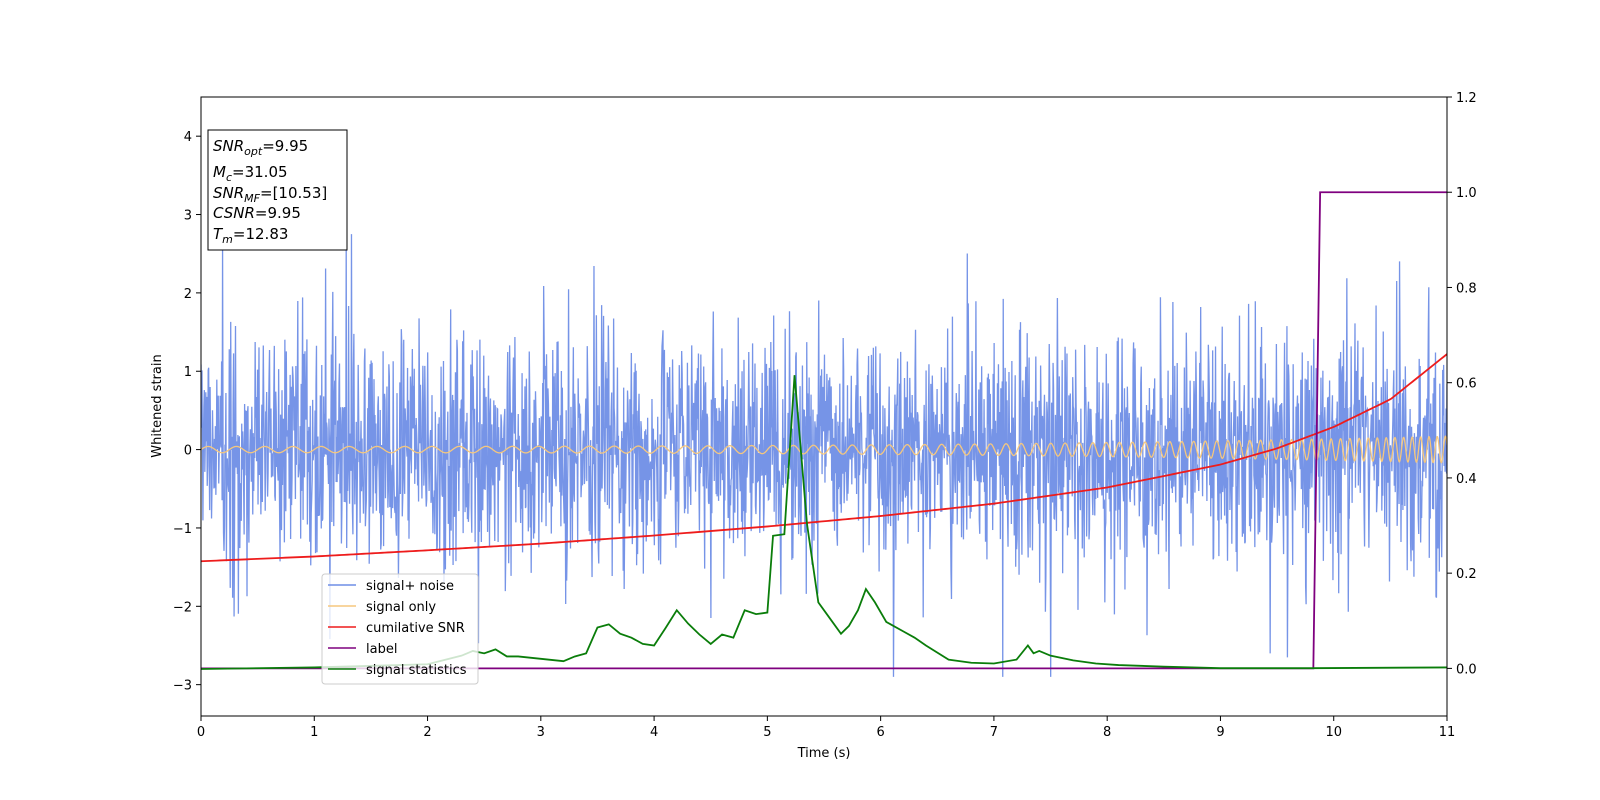 The width and height of the screenshot is (1600, 800). I want to click on x-tick-label: 1, so click(314, 732).